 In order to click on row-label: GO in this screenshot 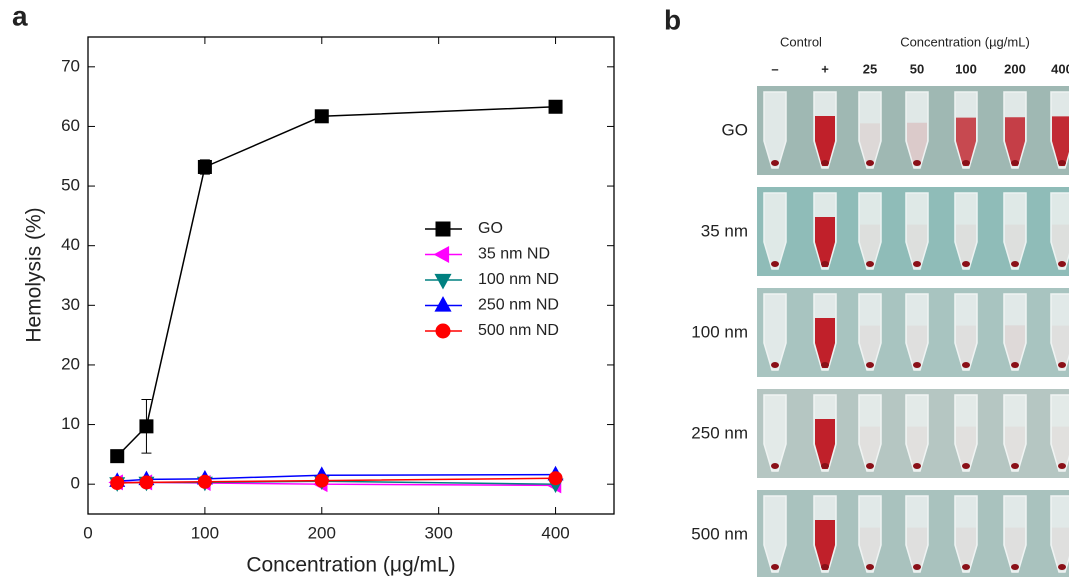, I will do `click(735, 129)`.